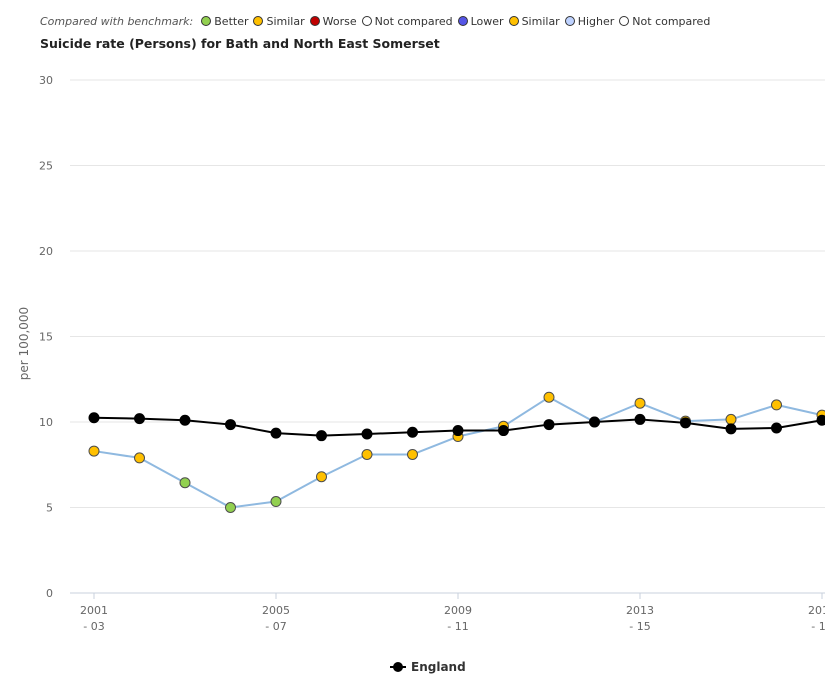 This screenshot has width=825, height=676. I want to click on benchmark-legend-worse: Worse, so click(333, 21).